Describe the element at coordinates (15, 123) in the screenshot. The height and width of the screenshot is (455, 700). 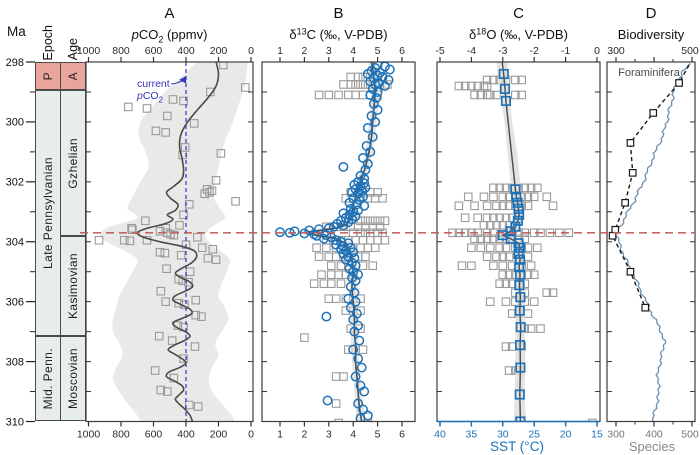
I see `ma-tick-label: 300` at that location.